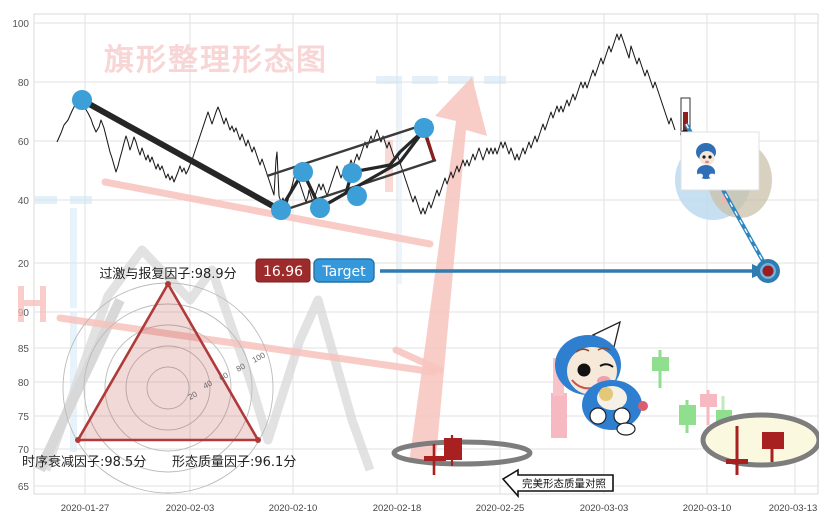 The width and height of the screenshot is (819, 520). I want to click on ytick-lower-2: 80, so click(24, 383).